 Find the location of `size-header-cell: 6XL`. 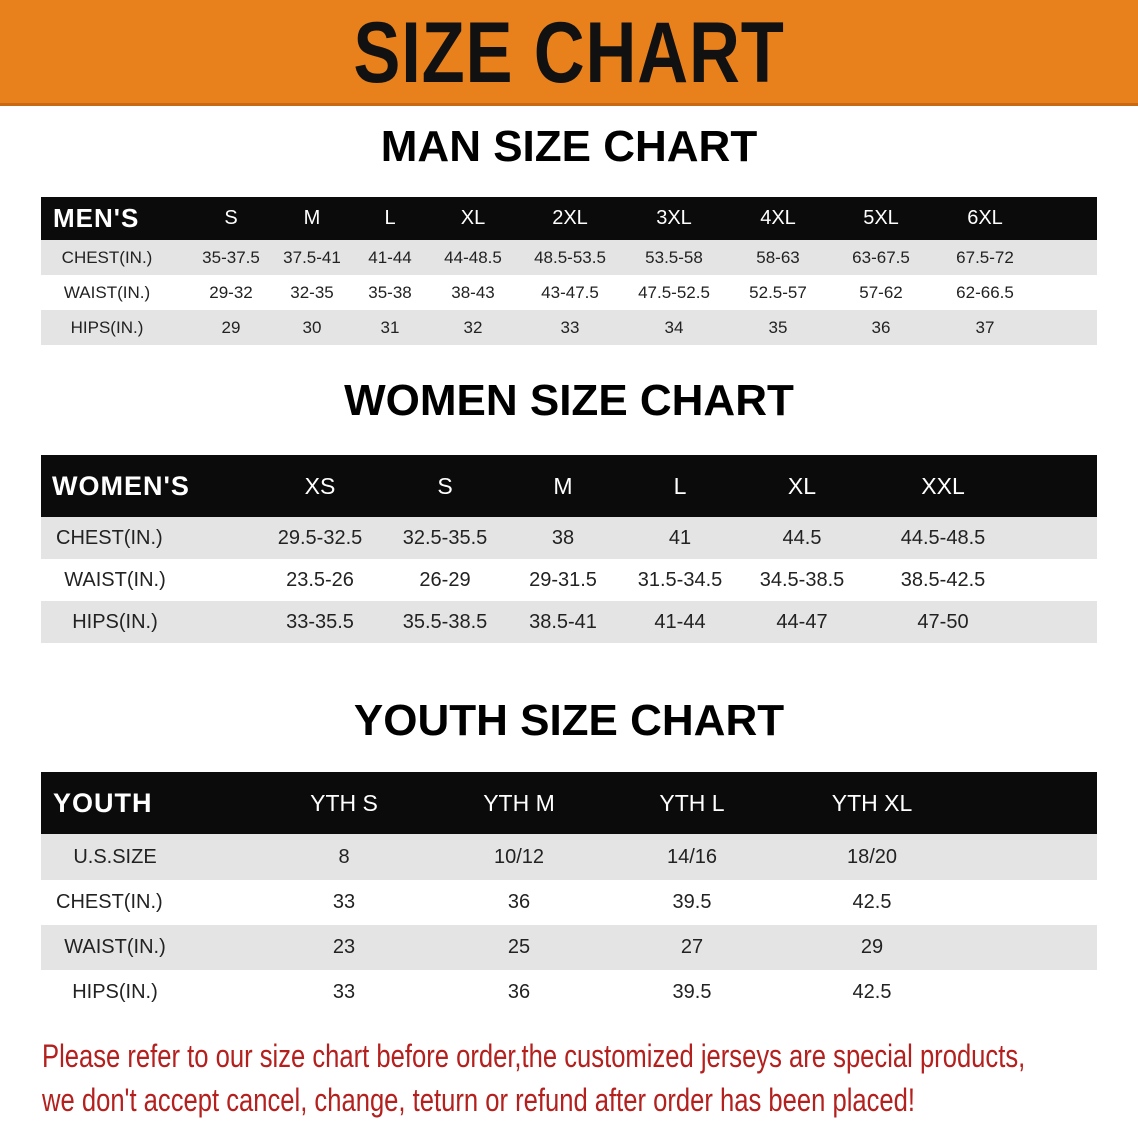

size-header-cell: 6XL is located at coordinates (985, 218).